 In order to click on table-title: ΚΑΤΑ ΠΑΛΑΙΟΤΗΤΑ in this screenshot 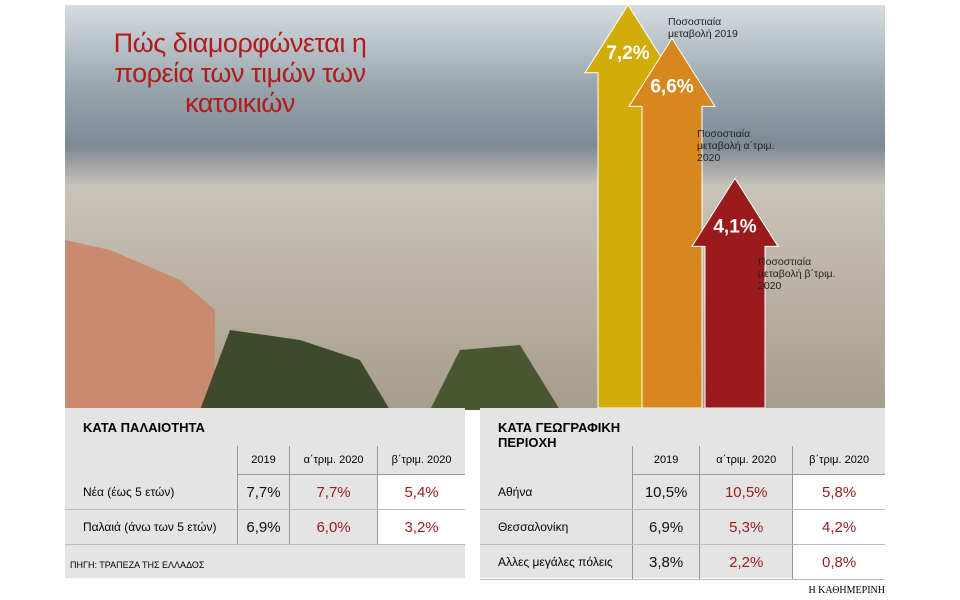, I will do `click(144, 427)`.